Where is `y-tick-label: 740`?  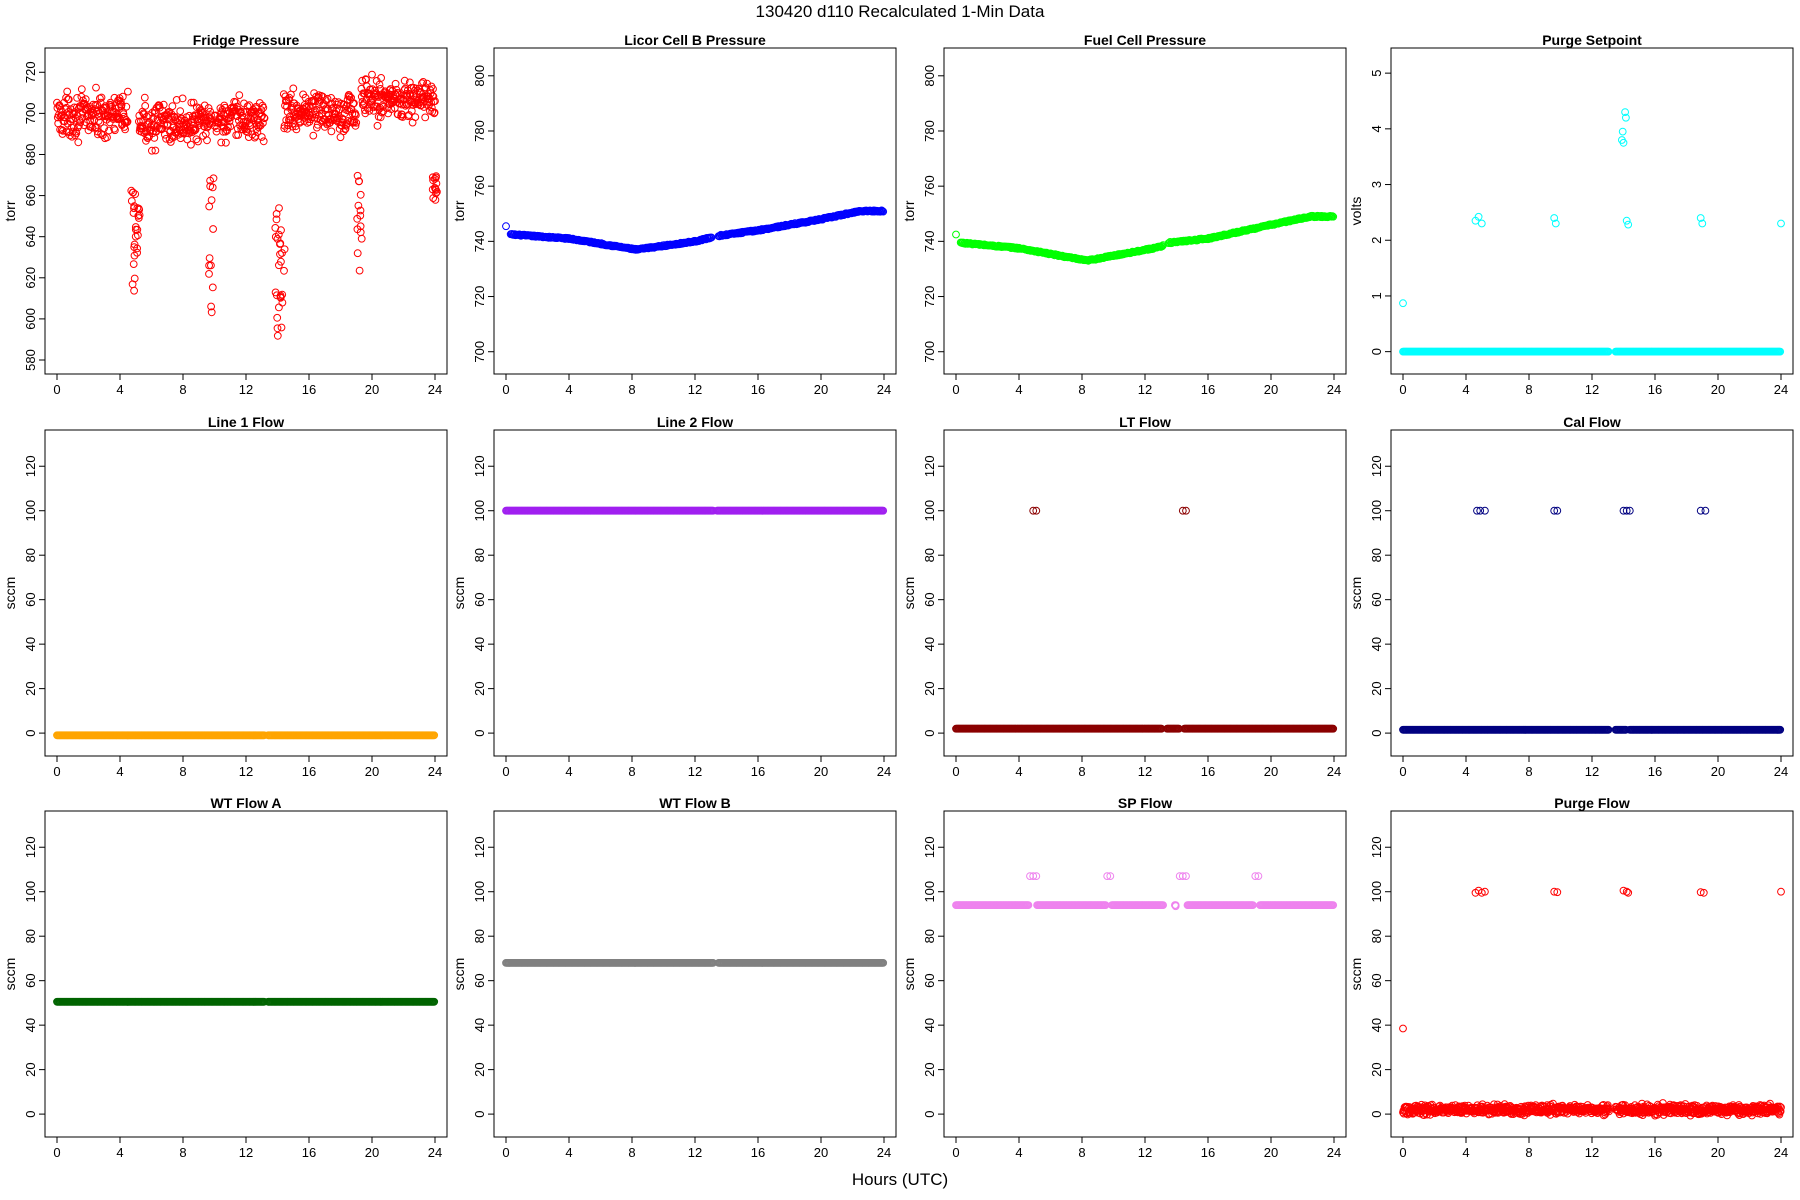 y-tick-label: 740 is located at coordinates (929, 242).